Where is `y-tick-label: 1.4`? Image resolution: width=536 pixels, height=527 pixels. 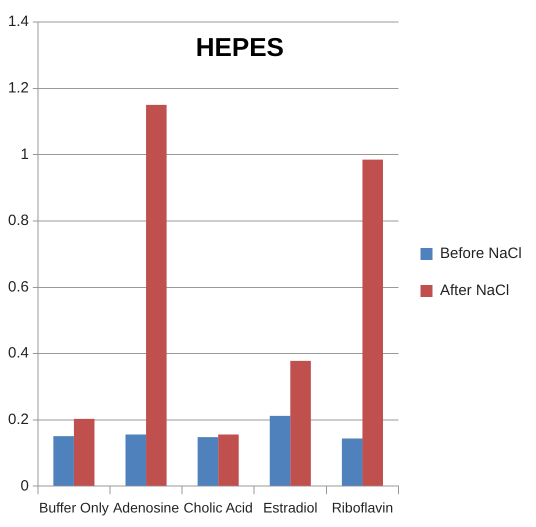
y-tick-label: 1.4 is located at coordinates (18, 21).